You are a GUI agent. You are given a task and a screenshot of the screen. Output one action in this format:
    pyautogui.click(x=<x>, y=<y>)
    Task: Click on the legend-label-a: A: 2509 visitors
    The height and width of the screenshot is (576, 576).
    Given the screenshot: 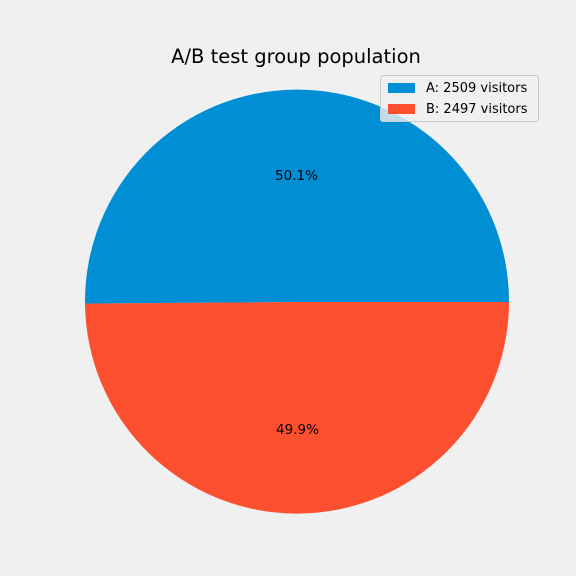 What is the action you would take?
    pyautogui.click(x=477, y=88)
    